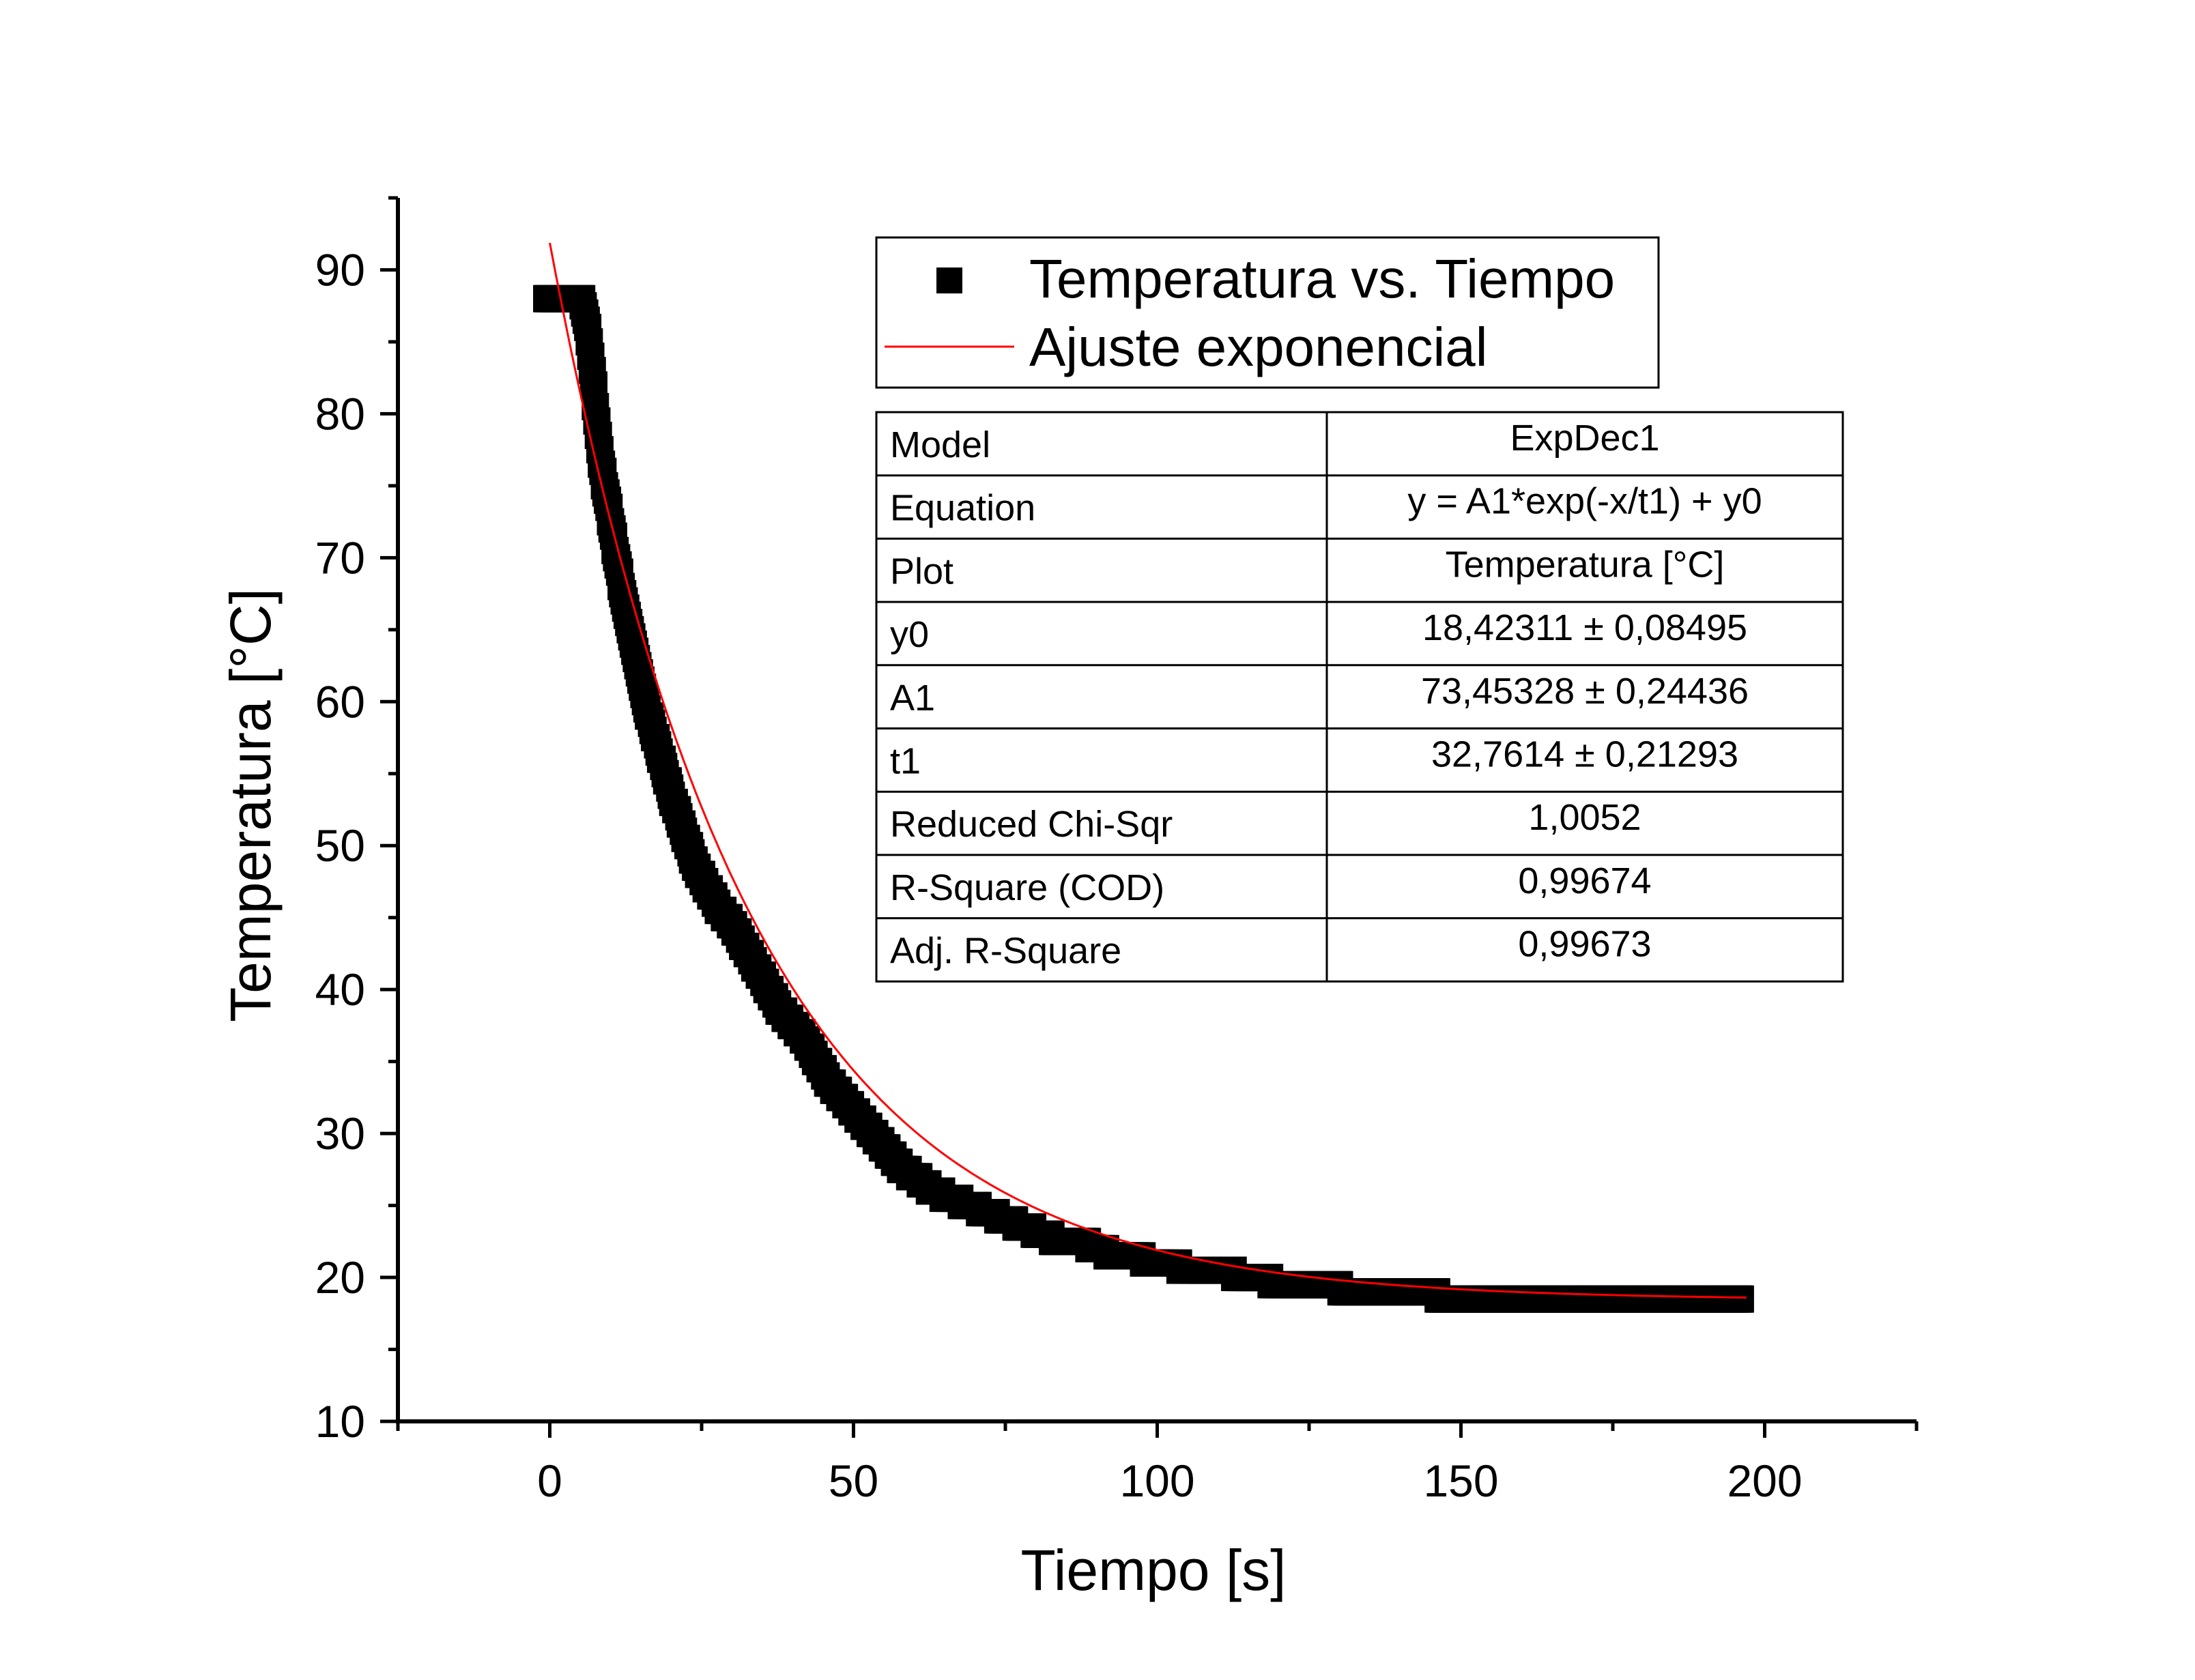 Image resolution: width=2195 pixels, height=1680 pixels. Describe the element at coordinates (340, 557) in the screenshot. I see `y-tick-label: 70` at that location.